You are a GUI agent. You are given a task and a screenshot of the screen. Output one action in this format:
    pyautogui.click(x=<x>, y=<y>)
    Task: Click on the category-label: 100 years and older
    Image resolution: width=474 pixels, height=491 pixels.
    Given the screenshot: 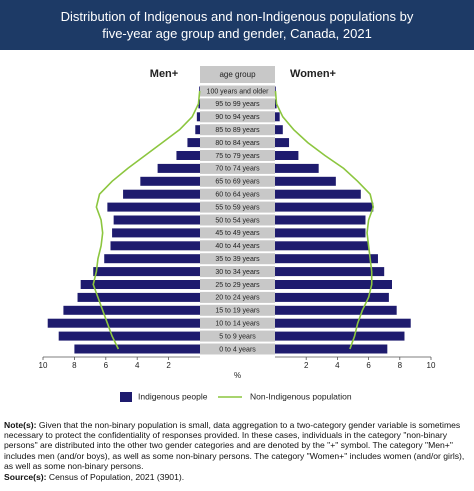 What is the action you would take?
    pyautogui.click(x=238, y=91)
    